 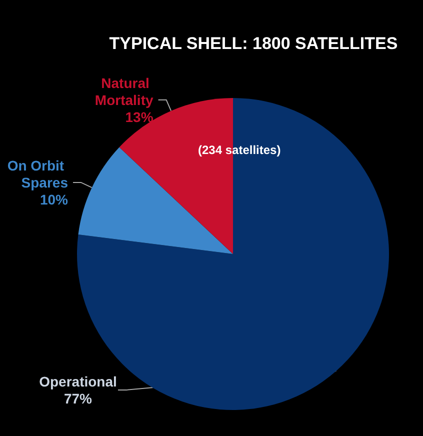 What do you see at coordinates (124, 91) in the screenshot?
I see `slice-label: Natural Mortality` at bounding box center [124, 91].